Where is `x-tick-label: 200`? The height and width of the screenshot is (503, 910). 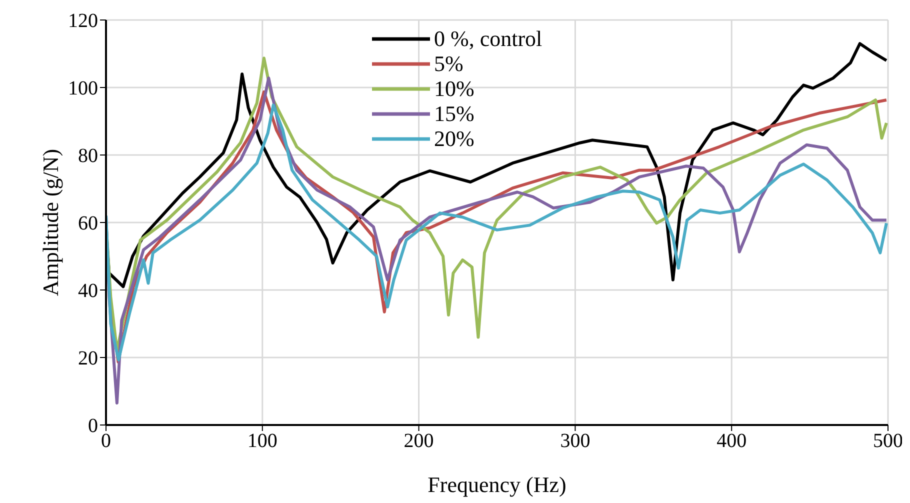
x-tick-label: 200 is located at coordinates (419, 441).